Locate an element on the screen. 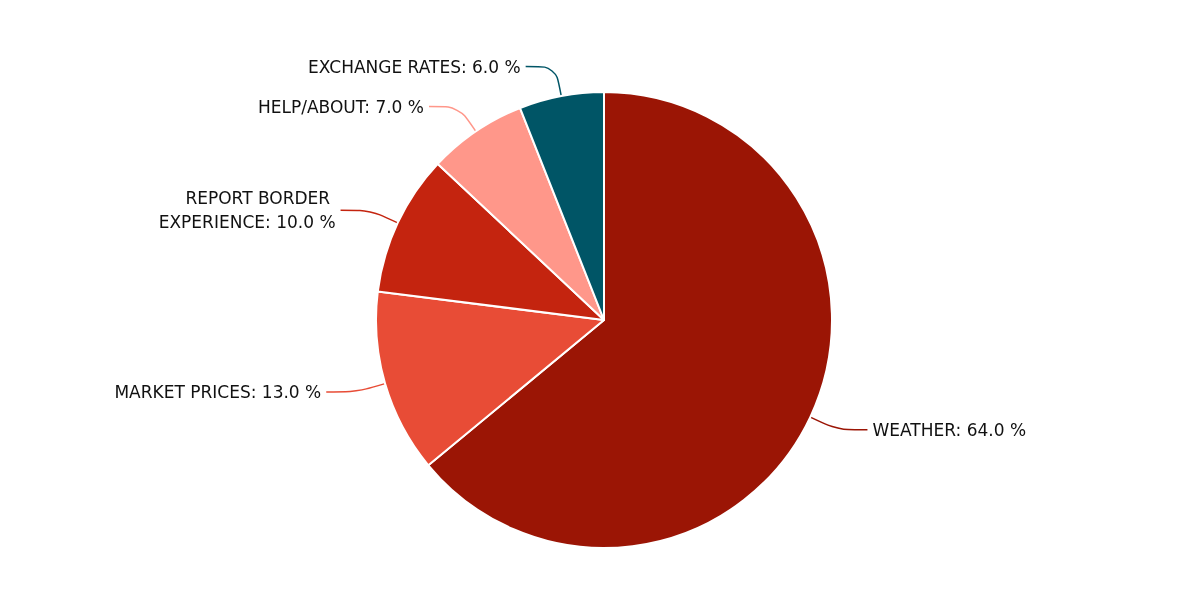 Image resolution: width=1200 pixels, height=600 pixels. slice-label: REPORT BORDER EXPERIENCE: 10.0 % is located at coordinates (247, 210).